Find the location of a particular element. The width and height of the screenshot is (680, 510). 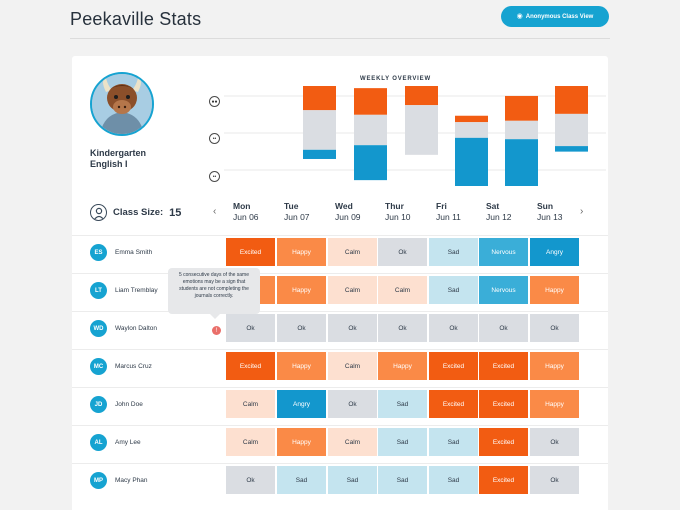

day-name: Sat is located at coordinates (493, 206).